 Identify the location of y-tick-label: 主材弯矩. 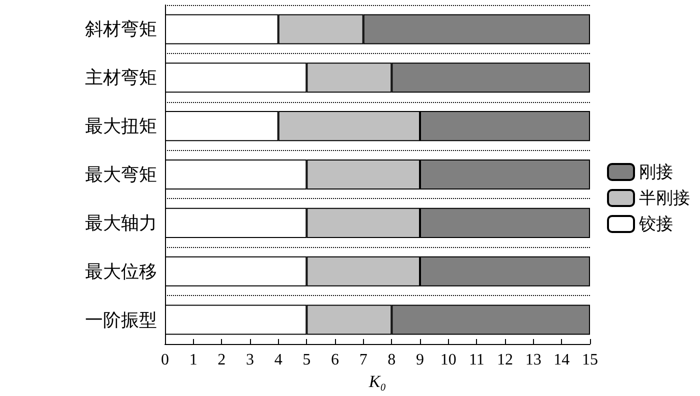
(121, 78).